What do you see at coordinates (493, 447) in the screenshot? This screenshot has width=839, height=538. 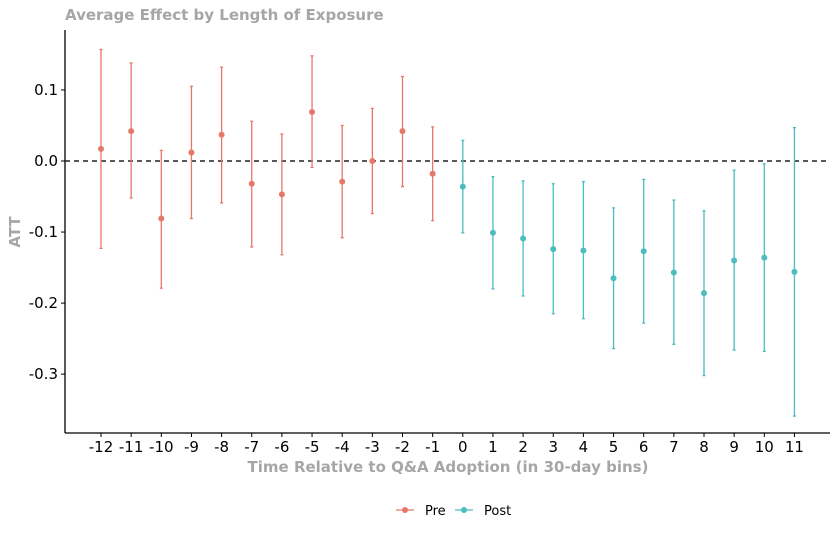 I see `x-tick-label: 1` at bounding box center [493, 447].